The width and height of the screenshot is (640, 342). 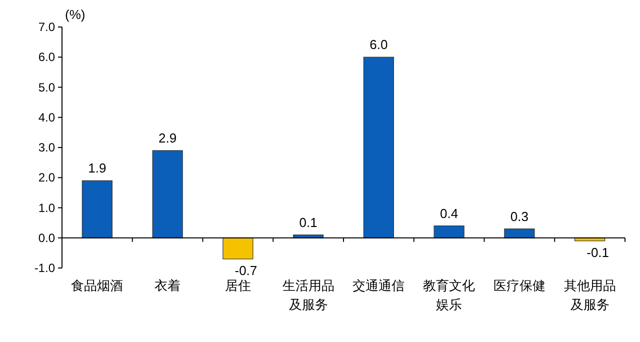 What do you see at coordinates (47, 237) in the screenshot?
I see `y-tick-label: 0.0` at bounding box center [47, 237].